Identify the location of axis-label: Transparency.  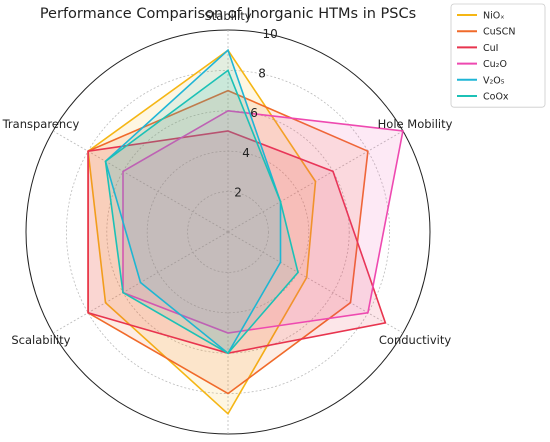
(41, 124).